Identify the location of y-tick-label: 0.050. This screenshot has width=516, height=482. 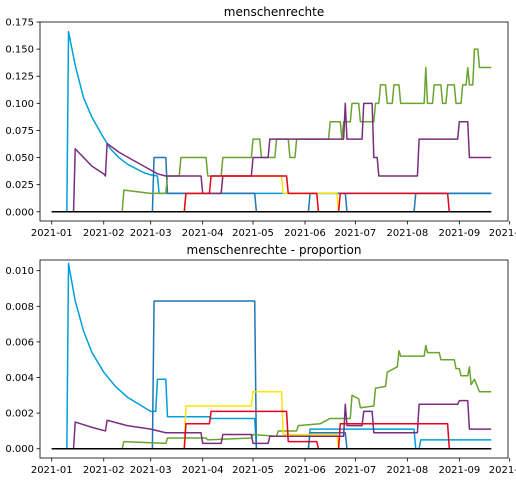
(19, 158).